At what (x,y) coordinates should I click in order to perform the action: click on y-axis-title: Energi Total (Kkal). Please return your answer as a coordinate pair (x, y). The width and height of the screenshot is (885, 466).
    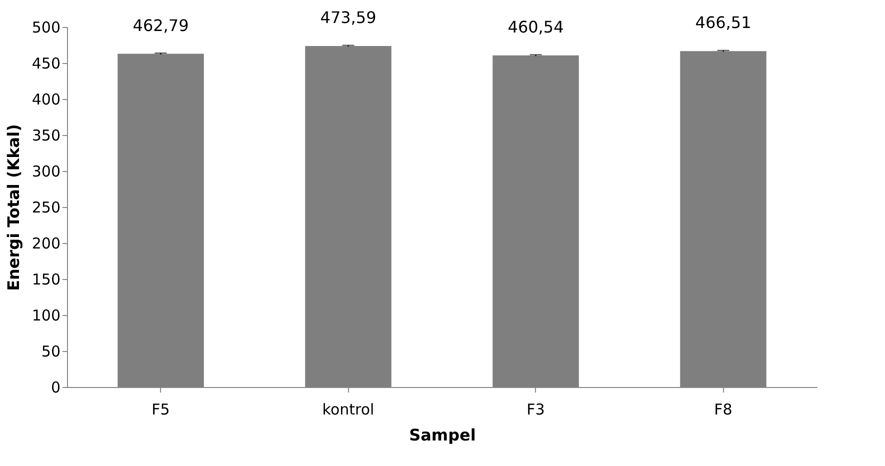
    Looking at the image, I should click on (13, 207).